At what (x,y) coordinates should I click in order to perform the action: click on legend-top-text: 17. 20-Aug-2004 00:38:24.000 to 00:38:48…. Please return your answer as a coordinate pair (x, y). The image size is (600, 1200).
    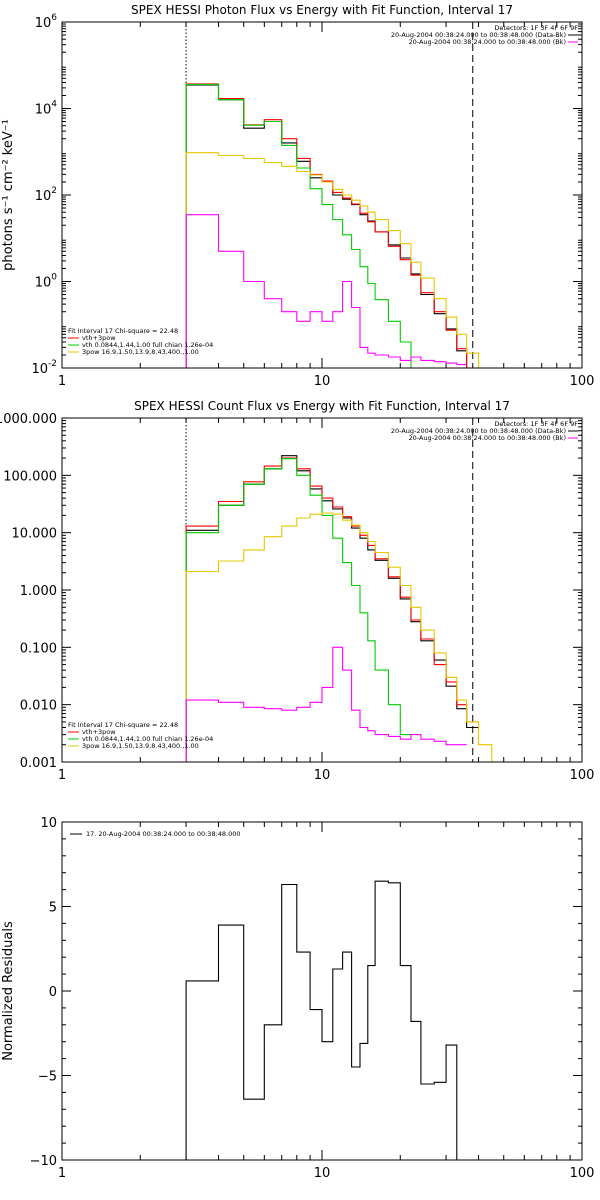
    Looking at the image, I should click on (163, 834).